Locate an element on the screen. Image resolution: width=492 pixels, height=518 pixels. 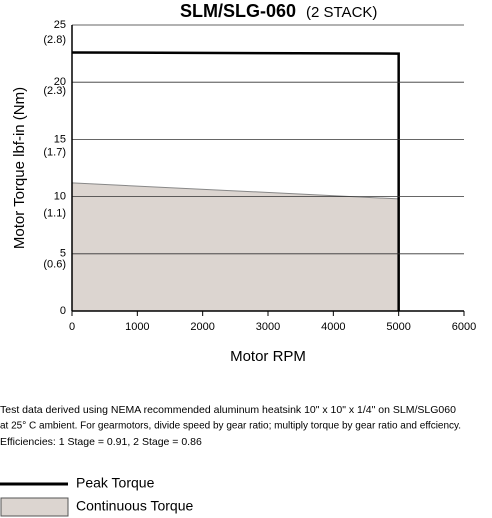
legend-label: Peak Torque is located at coordinates (115, 483).